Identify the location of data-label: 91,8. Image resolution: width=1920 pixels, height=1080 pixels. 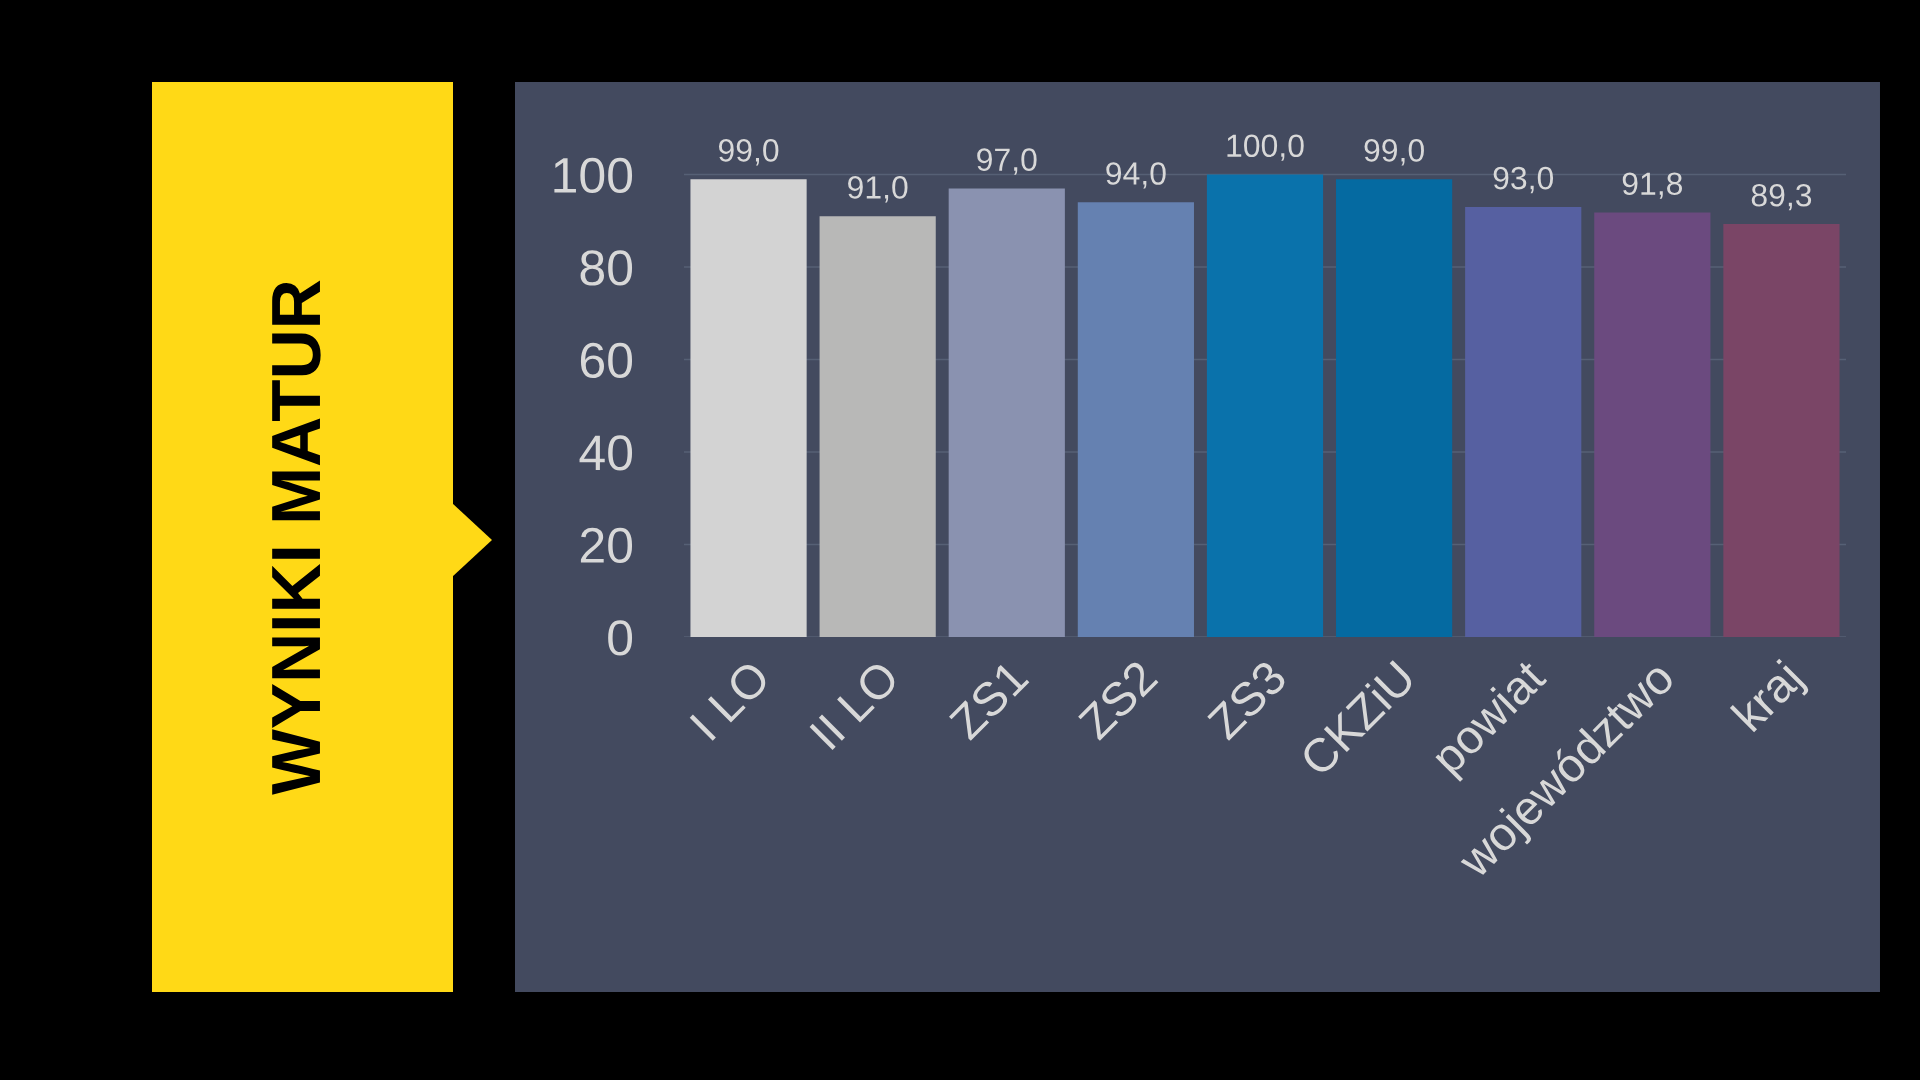
(1652, 185).